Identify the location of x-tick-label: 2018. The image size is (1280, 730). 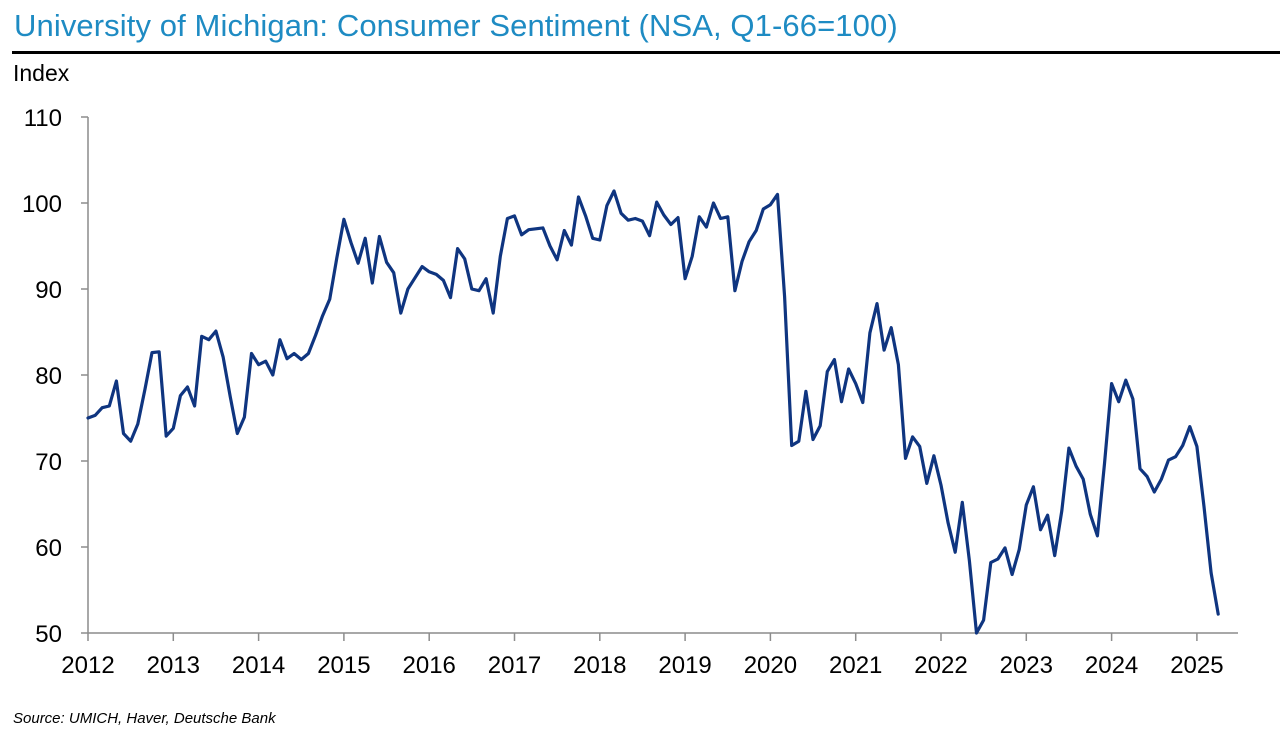
(599, 665).